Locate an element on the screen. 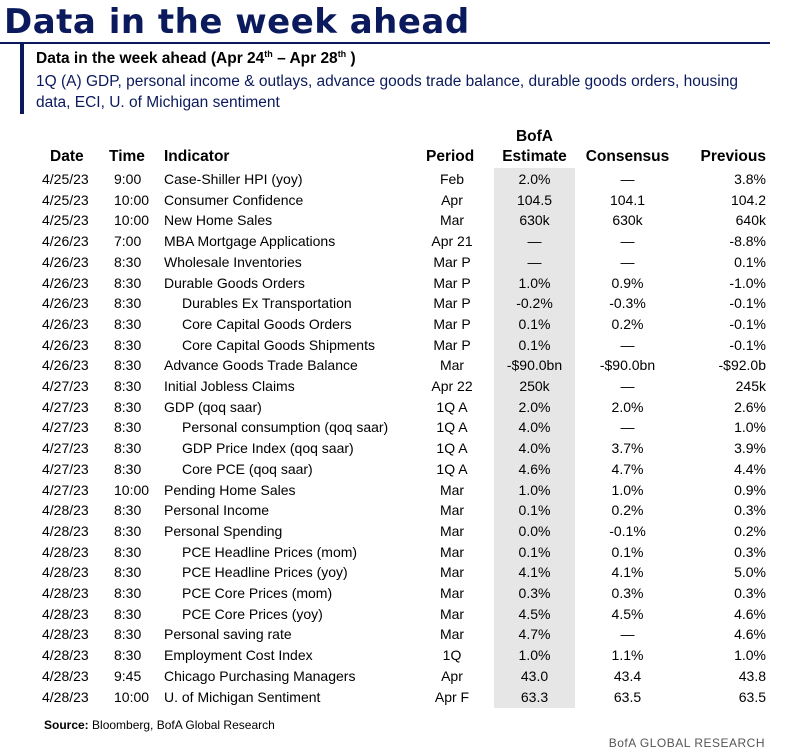 This screenshot has height=756, width=799. row-bofa-estimate: 4.5% is located at coordinates (534, 613).